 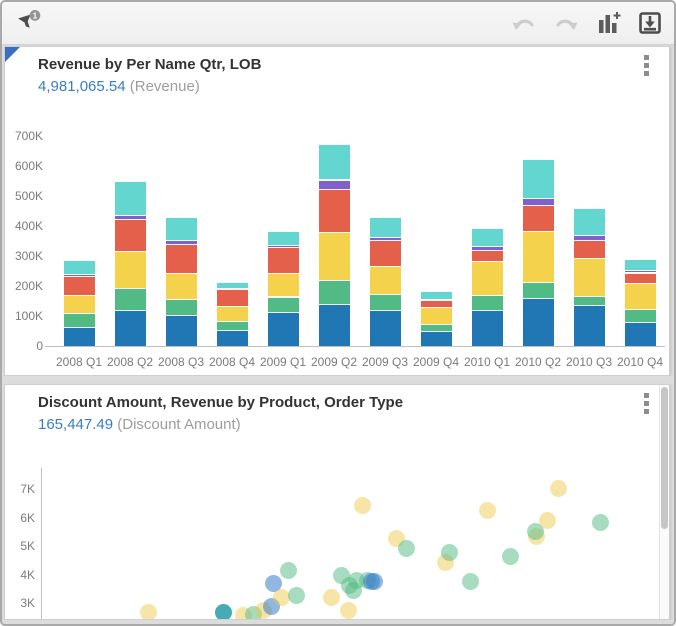 What do you see at coordinates (30, 22) in the screenshot?
I see `filter-button: 1` at bounding box center [30, 22].